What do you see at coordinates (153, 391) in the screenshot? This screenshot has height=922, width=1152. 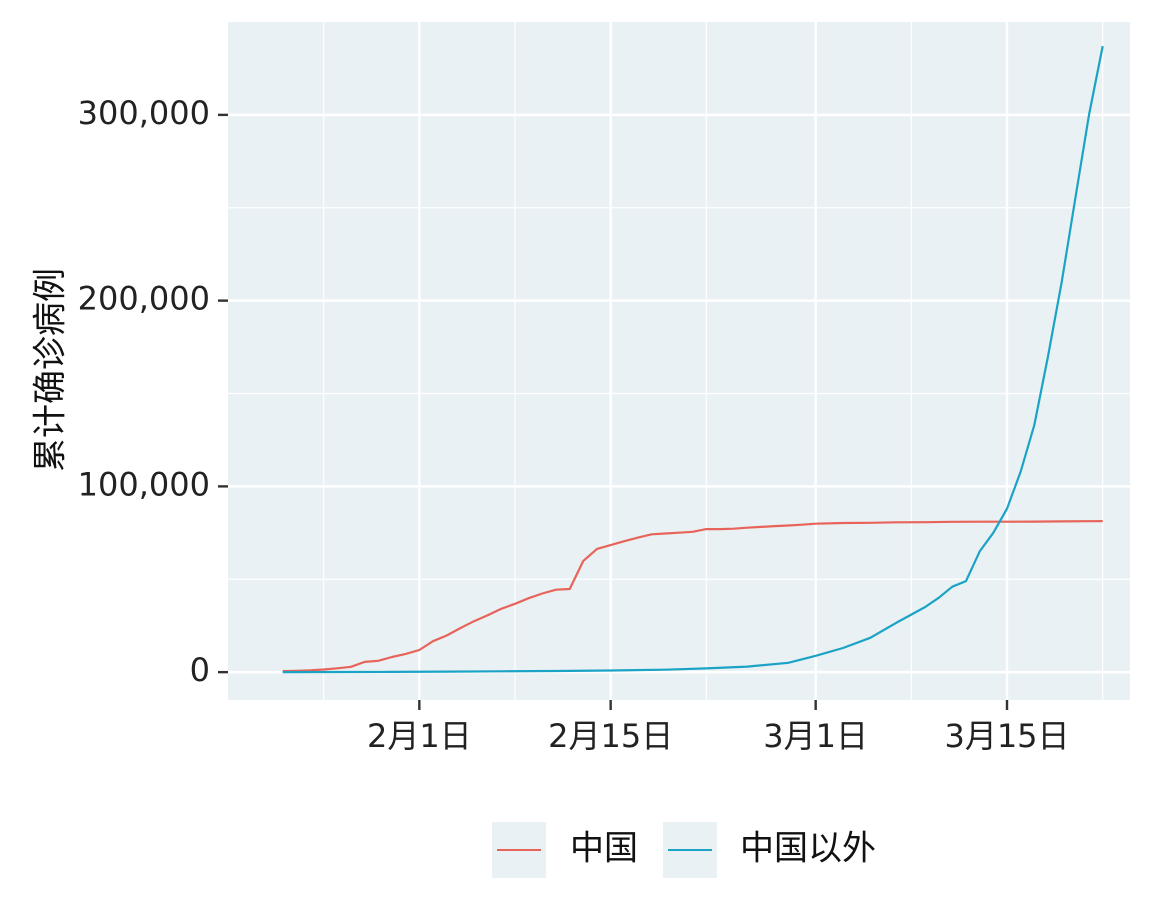 I see `y-axis: 0 100,000 200,000 300,000` at bounding box center [153, 391].